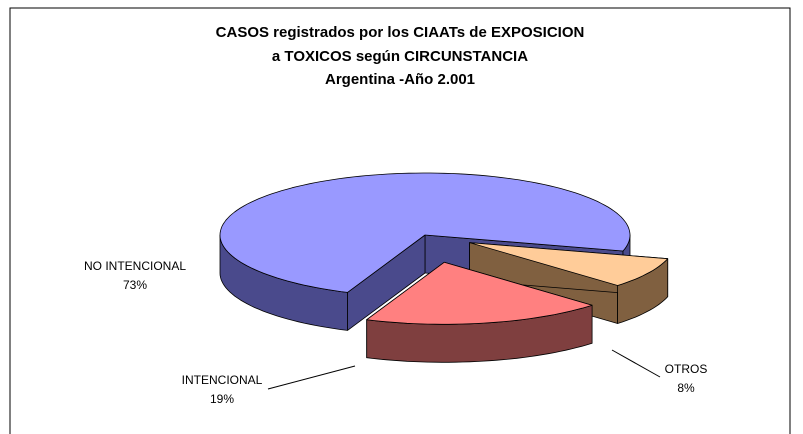  Describe the element at coordinates (222, 380) in the screenshot. I see `slice-label: INTENCIONAL` at that location.